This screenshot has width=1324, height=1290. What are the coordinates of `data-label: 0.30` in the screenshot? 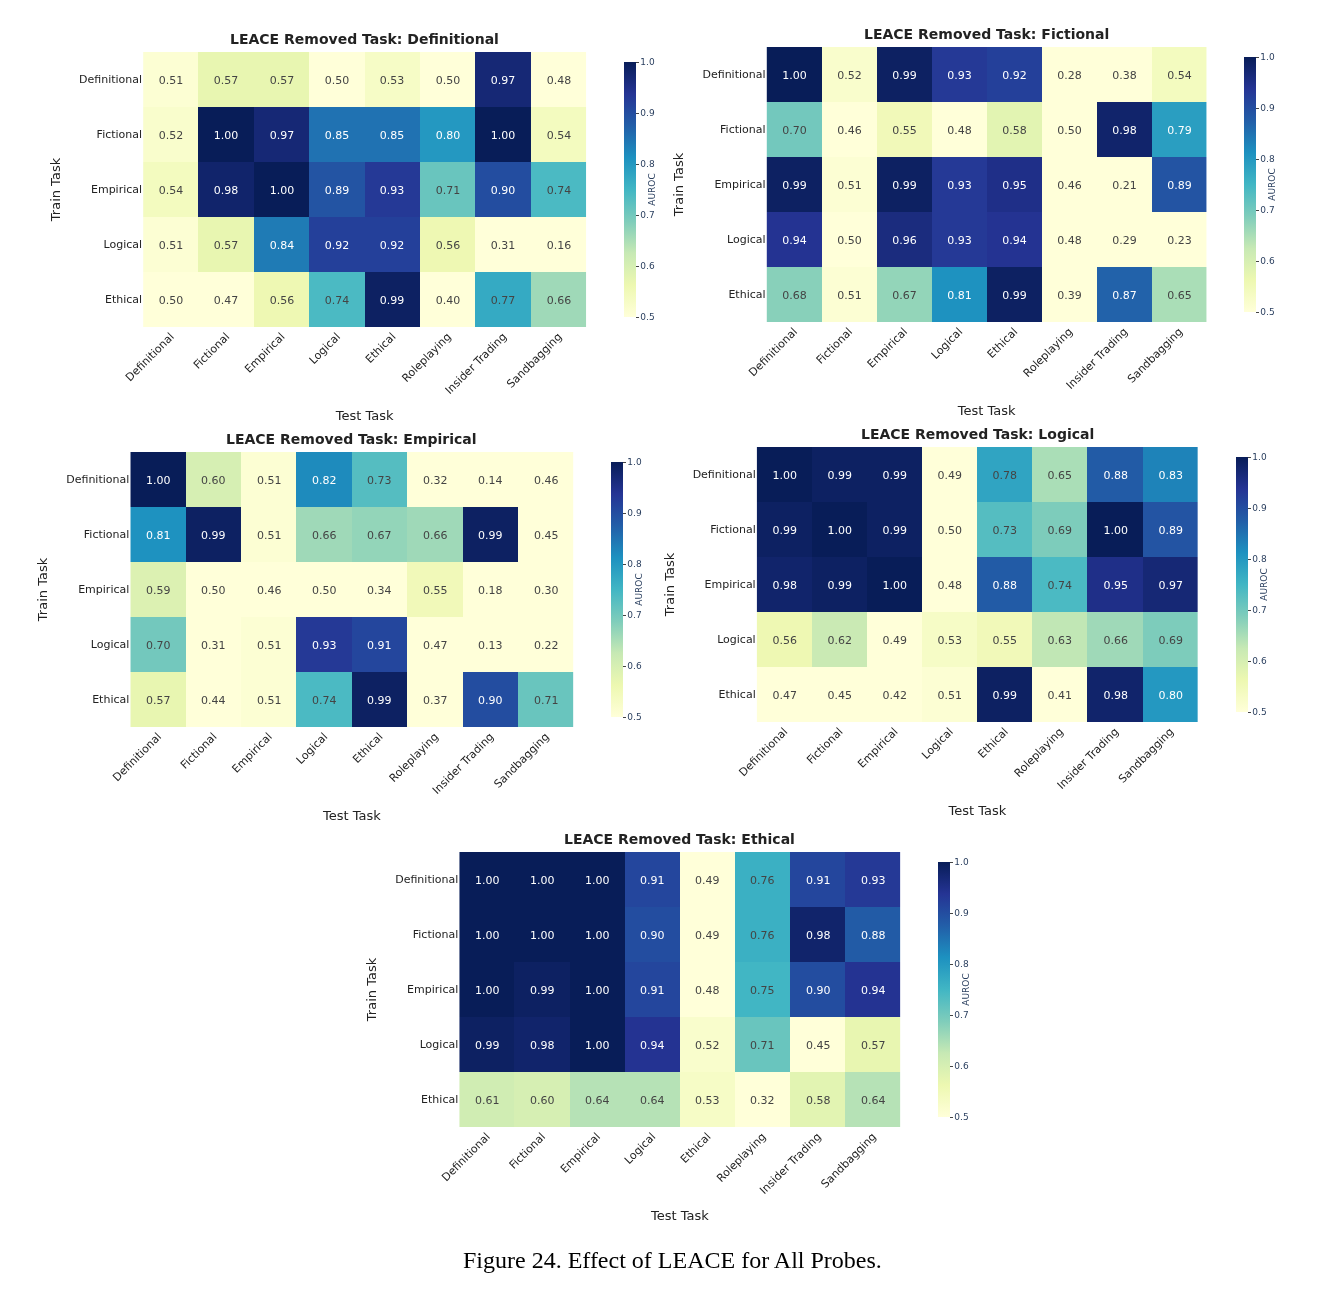 It's located at (546, 590).